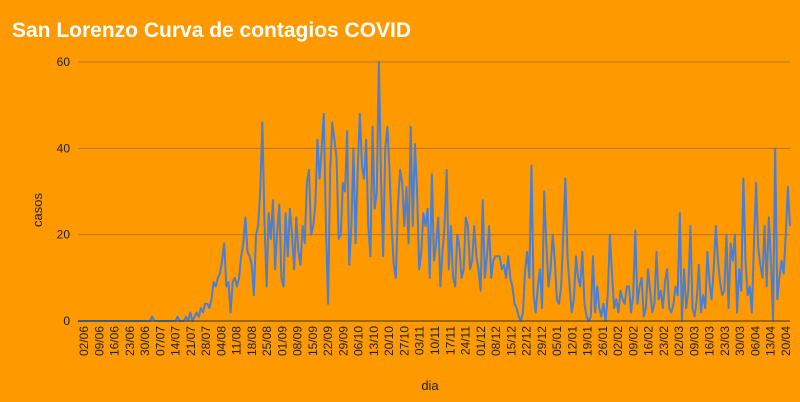 This screenshot has width=800, height=402. I want to click on x-tick-label: 15/12, so click(511, 341).